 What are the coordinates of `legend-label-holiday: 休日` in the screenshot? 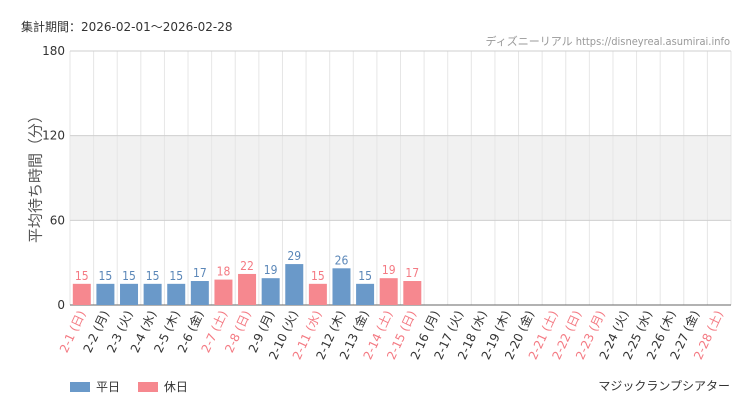 It's located at (175, 387).